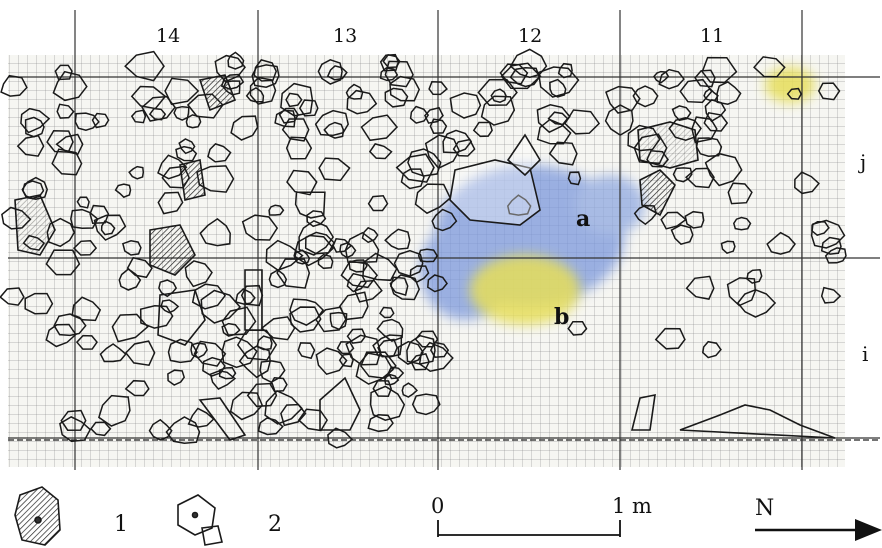 The image size is (882, 548). I want to click on scale-end-label: 1, so click(619, 506).